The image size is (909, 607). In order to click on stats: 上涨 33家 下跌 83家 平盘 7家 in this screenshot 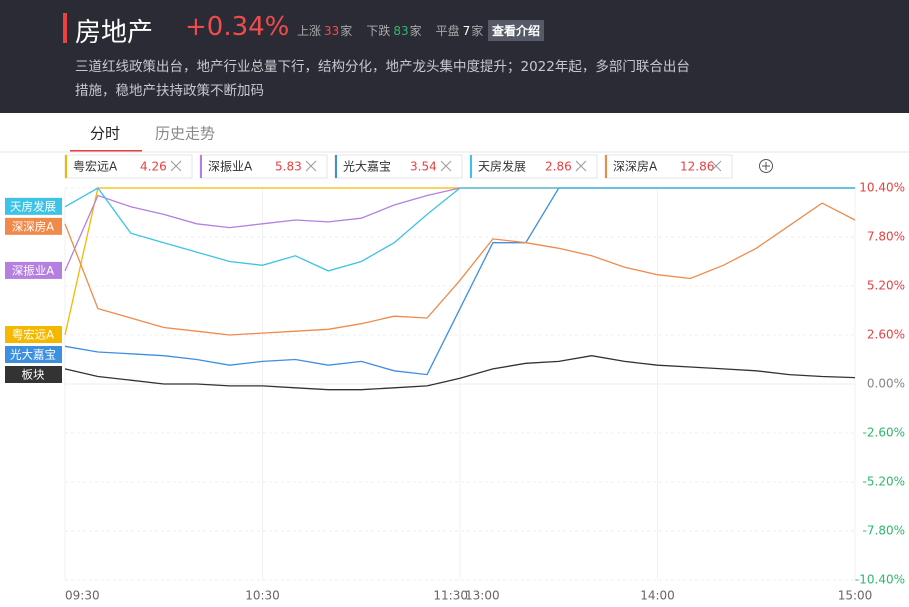, I will do `click(397, 30)`.